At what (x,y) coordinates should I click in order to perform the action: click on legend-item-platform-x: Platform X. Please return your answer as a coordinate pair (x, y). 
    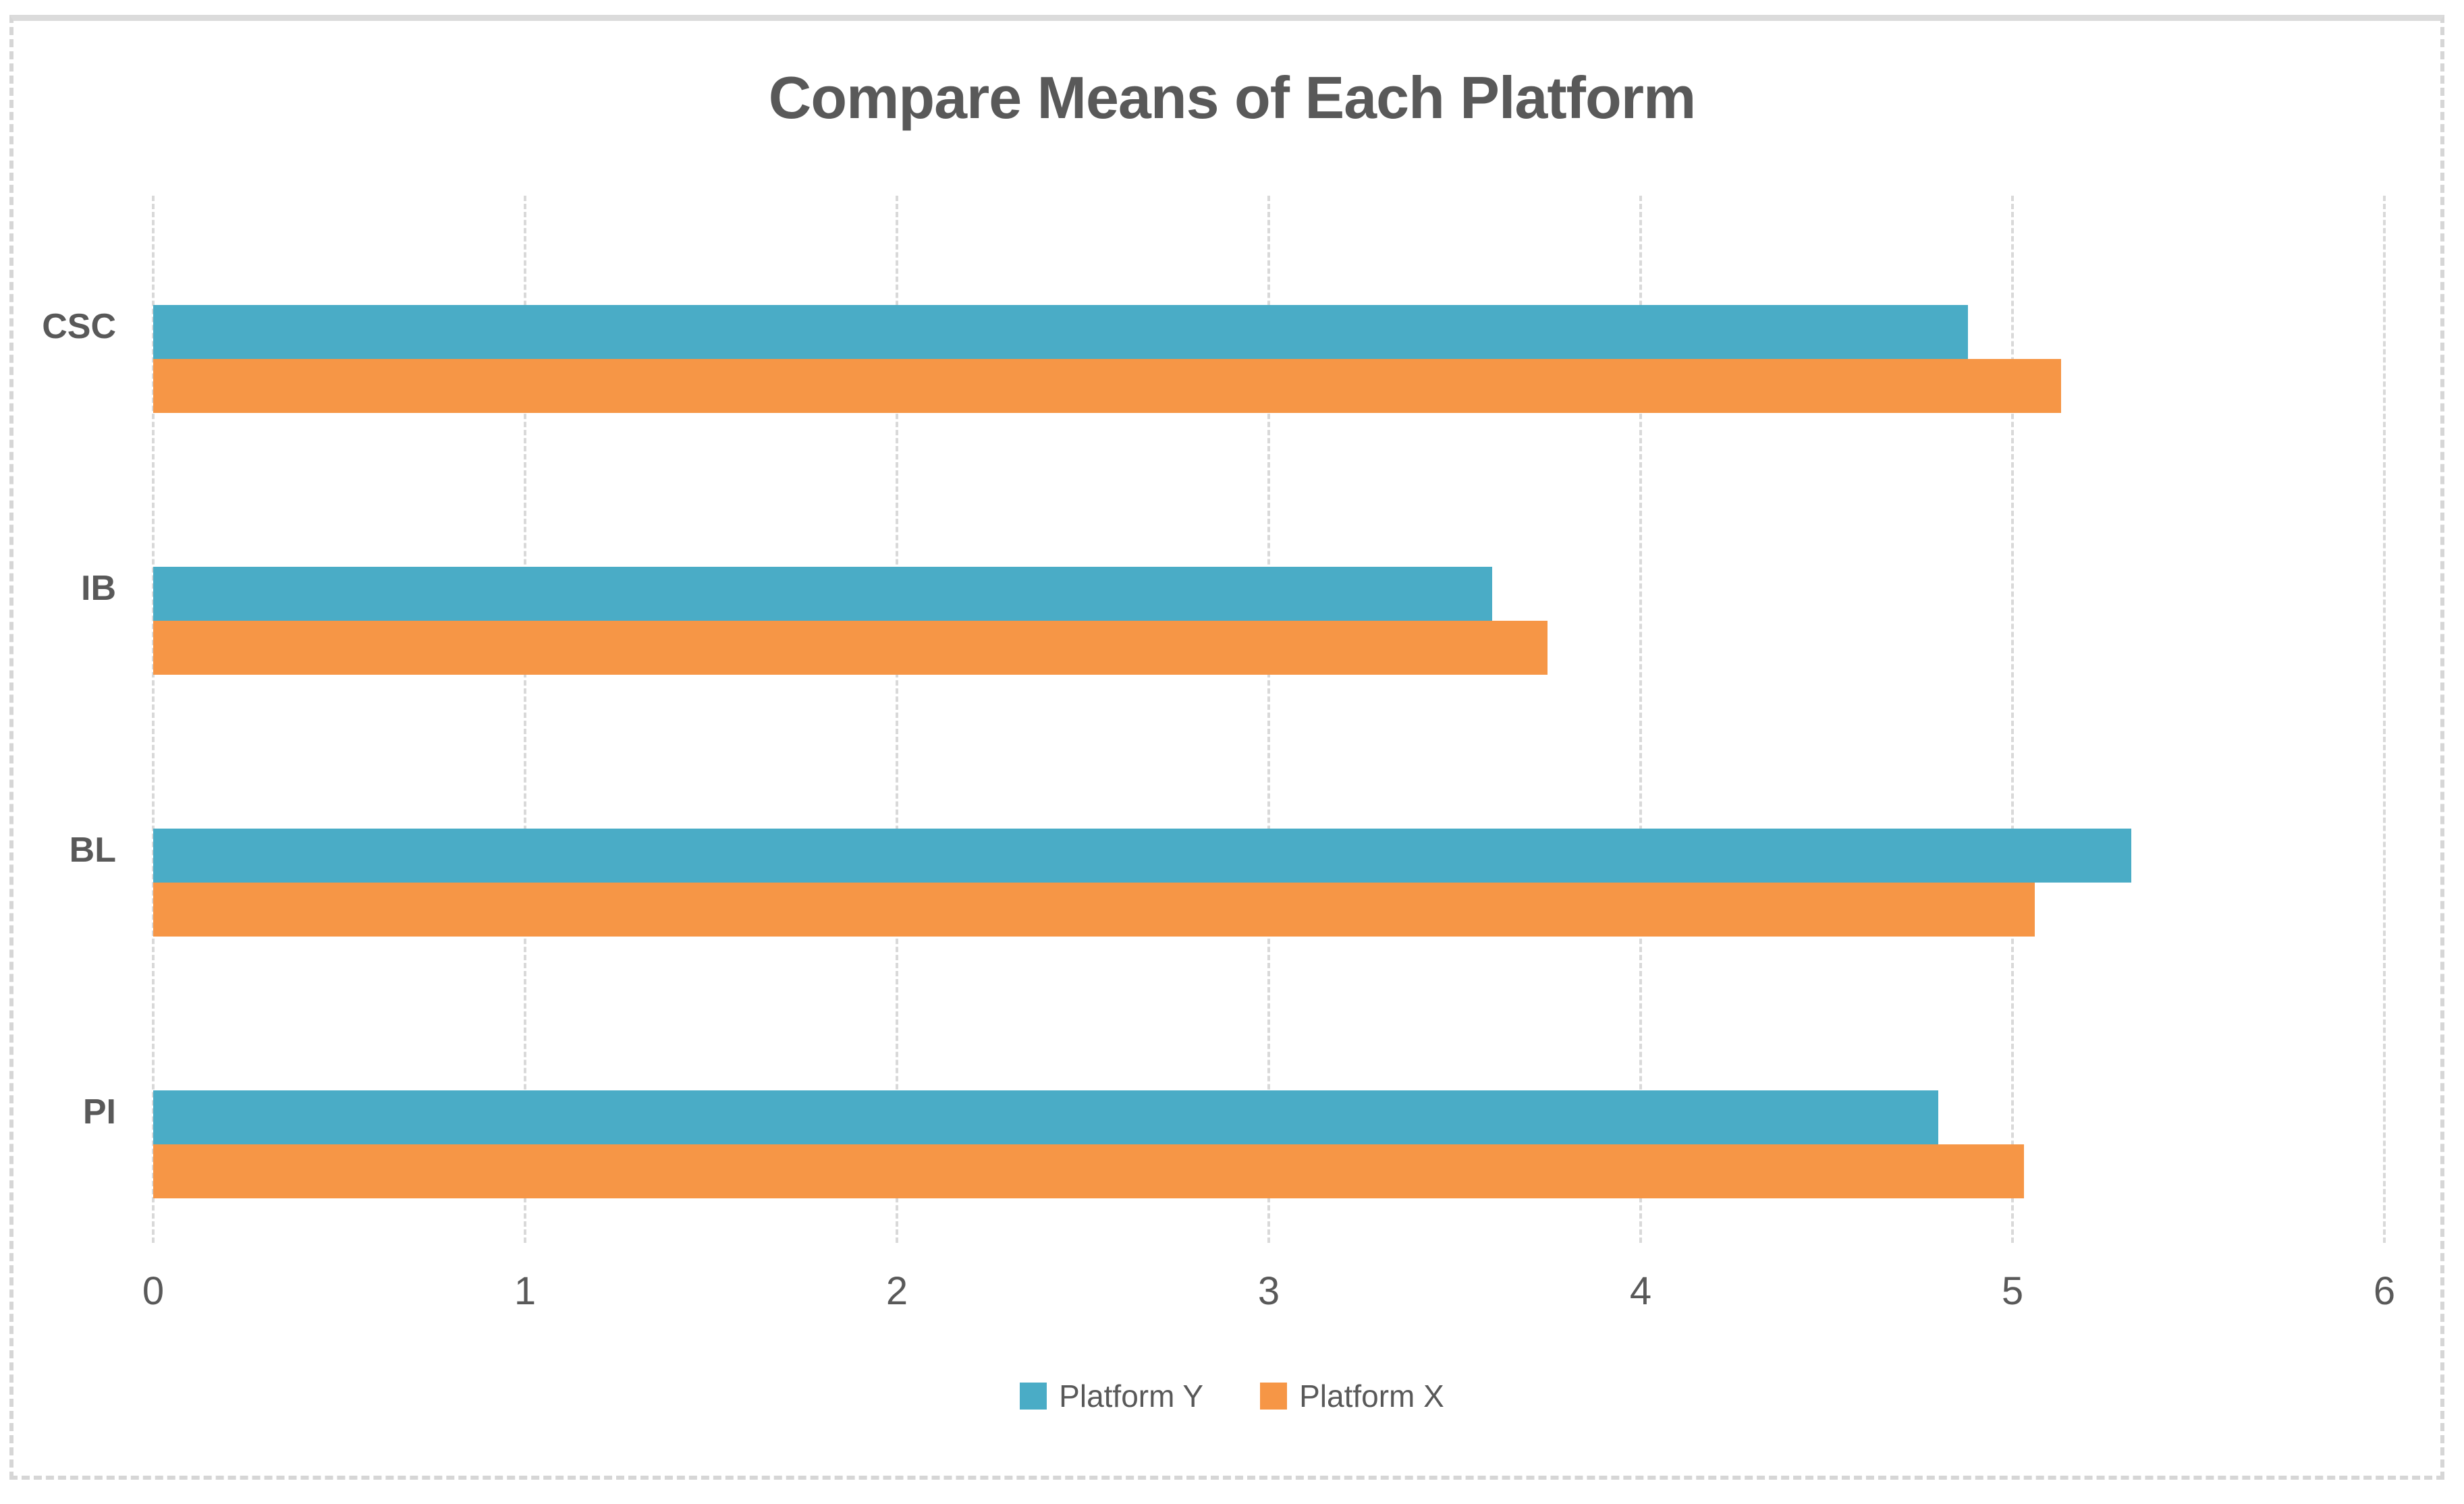
    Looking at the image, I should click on (1352, 1396).